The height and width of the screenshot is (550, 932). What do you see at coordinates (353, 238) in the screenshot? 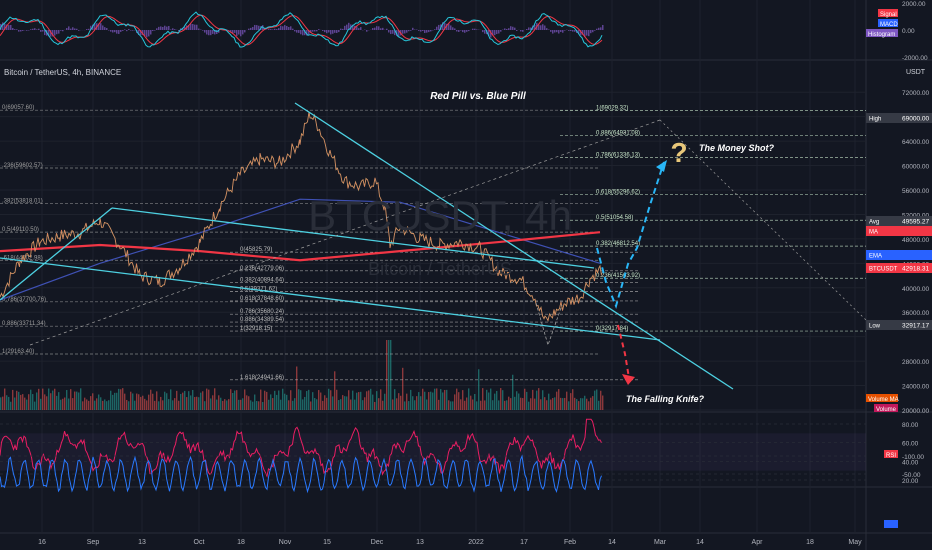
I see `upper-channel-line` at bounding box center [353, 238].